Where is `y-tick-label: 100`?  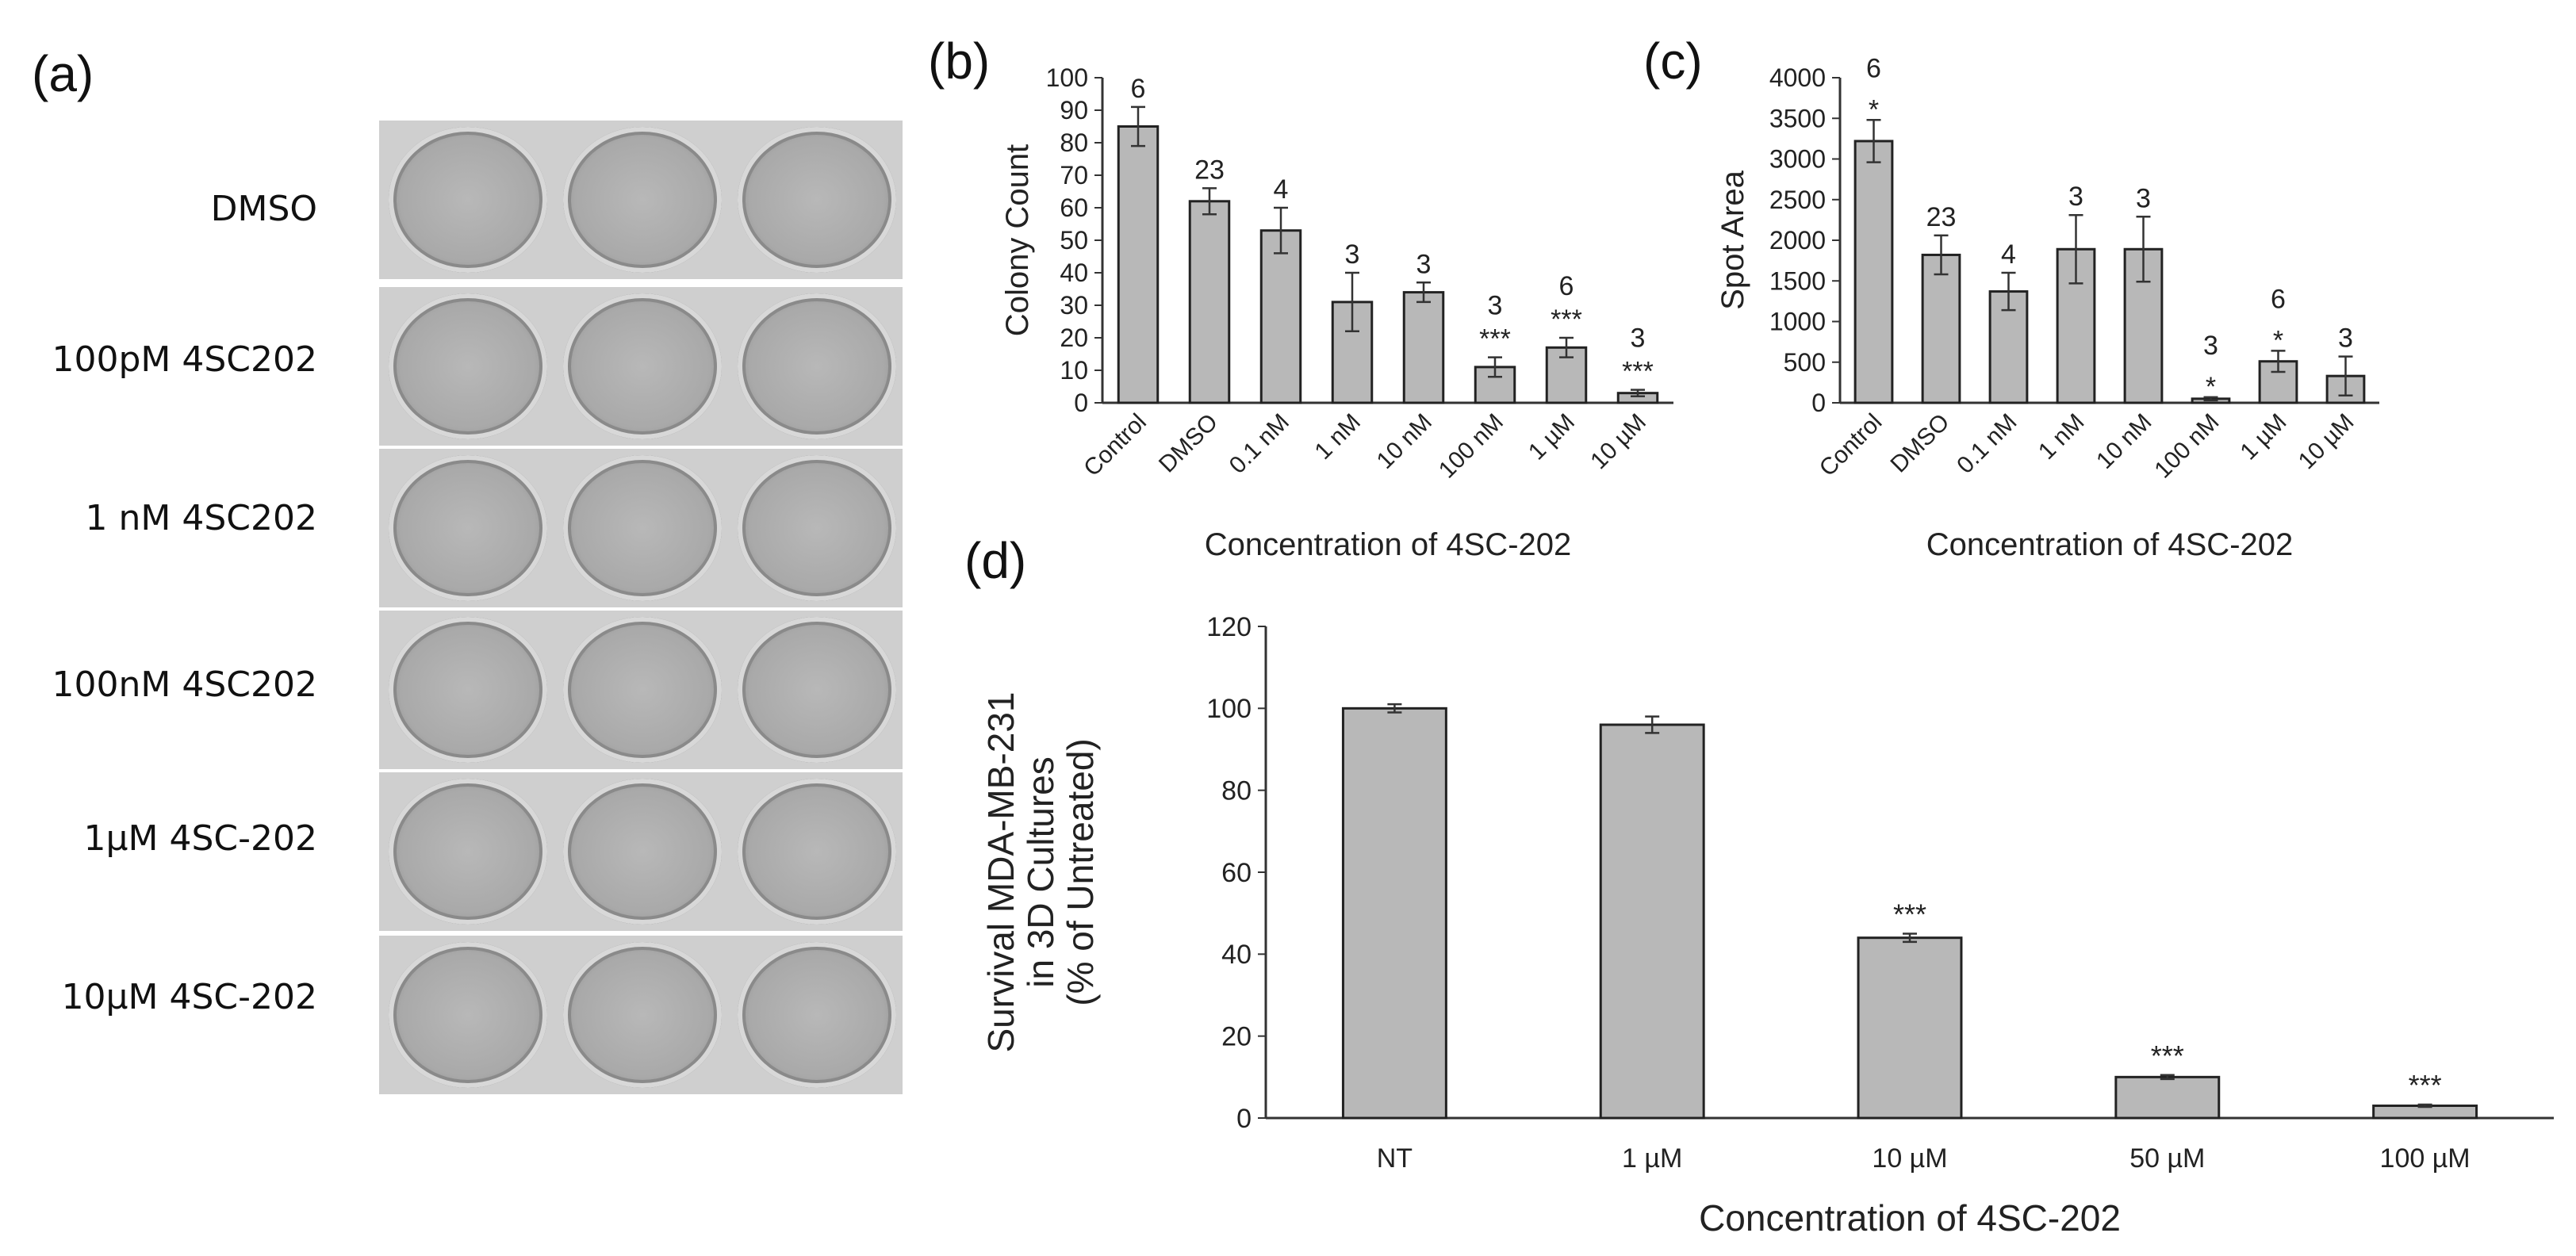
y-tick-label: 100 is located at coordinates (1229, 709).